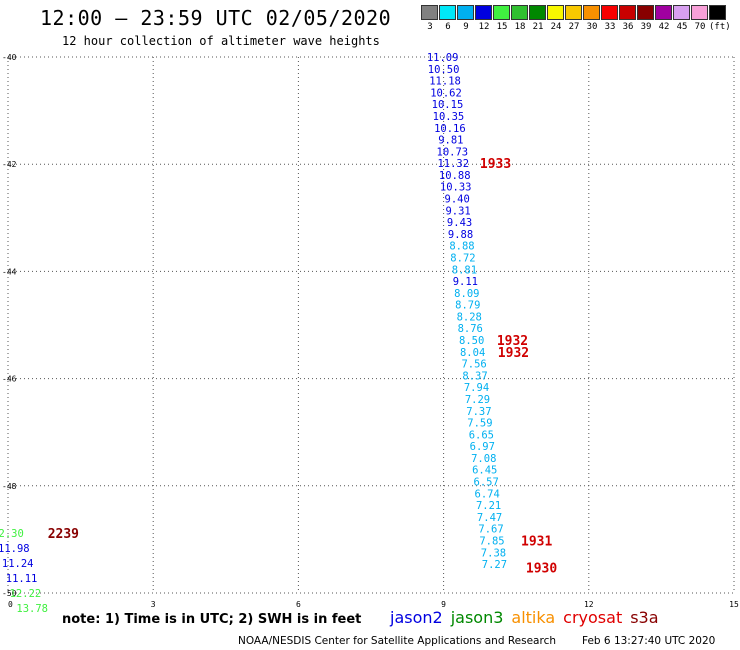  What do you see at coordinates (449, 117) in the screenshot?
I see `wave-height-label: 10.35` at bounding box center [449, 117].